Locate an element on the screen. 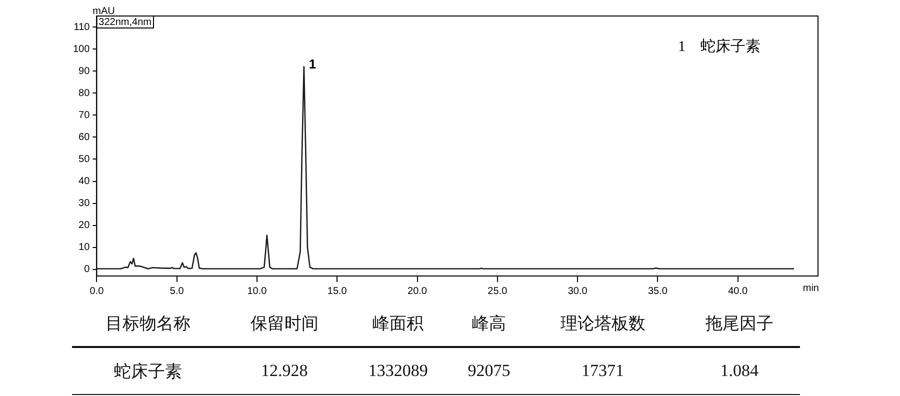  y-tick-label: 40 is located at coordinates (84, 182).